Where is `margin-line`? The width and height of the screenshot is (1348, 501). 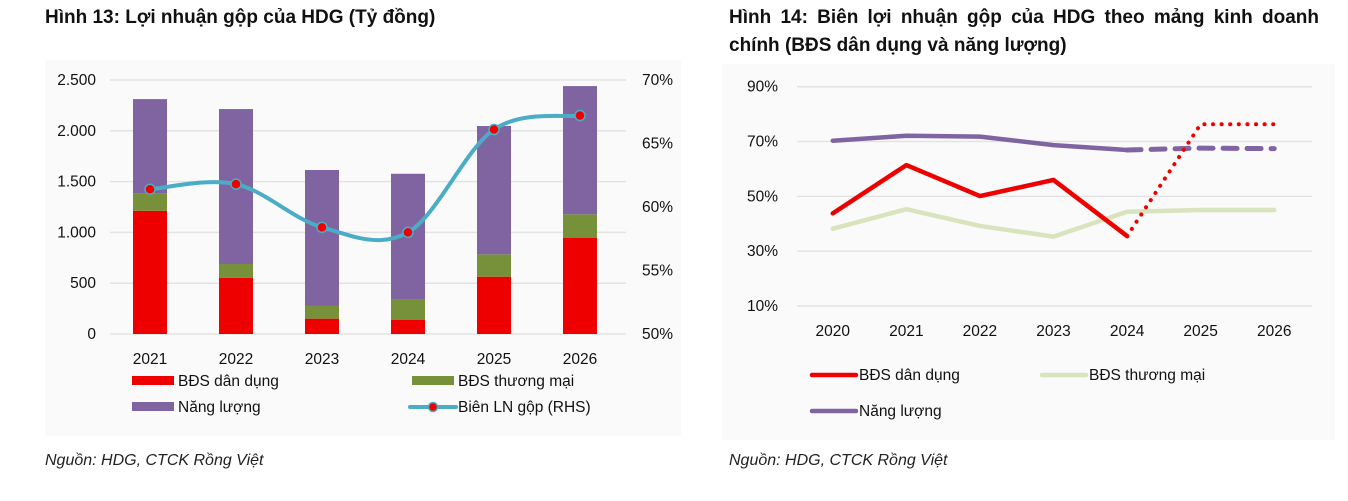 margin-line is located at coordinates (365, 178).